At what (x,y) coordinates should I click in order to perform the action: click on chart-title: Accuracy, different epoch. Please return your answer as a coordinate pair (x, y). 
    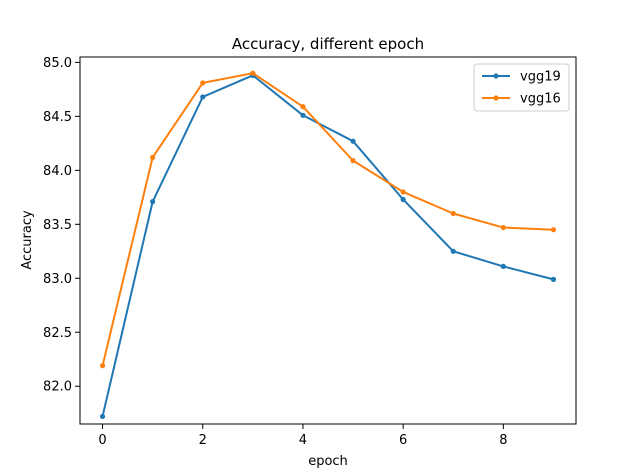
    Looking at the image, I should click on (328, 44).